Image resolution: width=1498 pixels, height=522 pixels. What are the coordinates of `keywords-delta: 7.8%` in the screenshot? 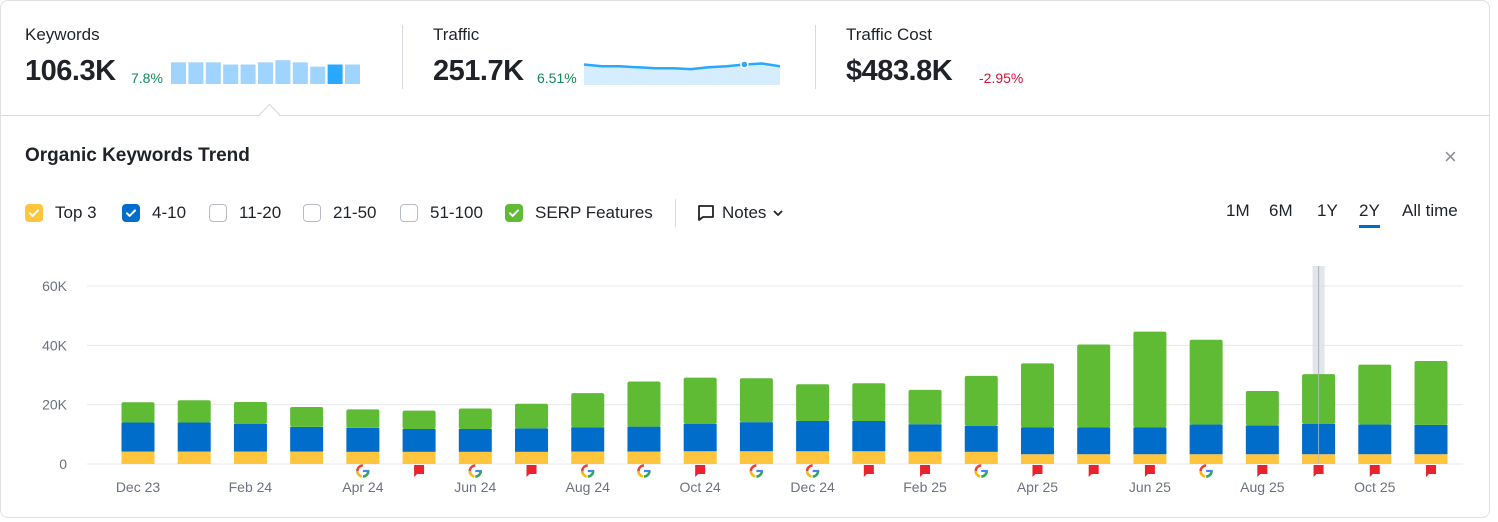 It's located at (147, 78).